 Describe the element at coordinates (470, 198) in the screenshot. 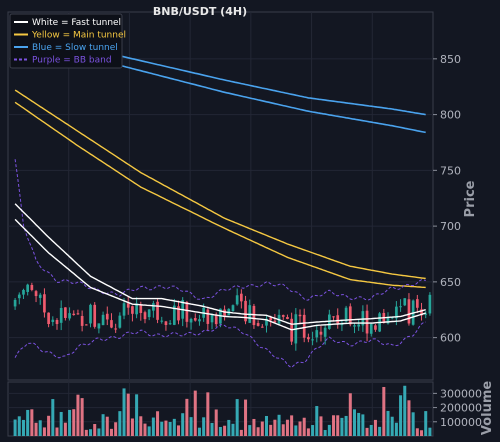

I see `price-axis-title: Price` at that location.